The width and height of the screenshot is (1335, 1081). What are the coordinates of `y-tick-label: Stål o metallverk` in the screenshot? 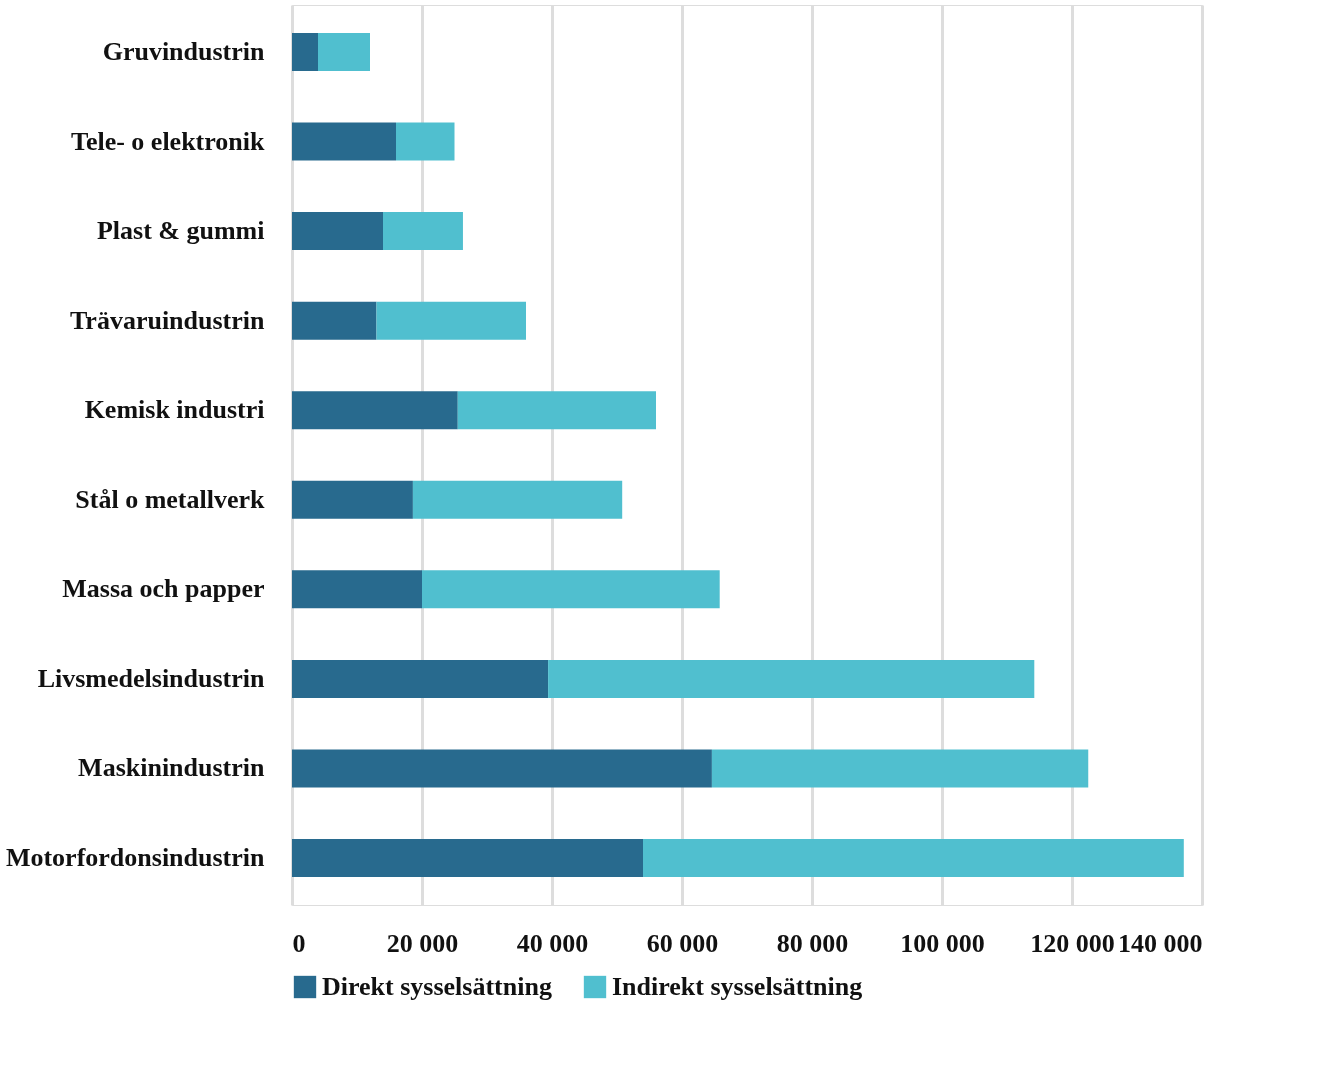 It's located at (170, 499).